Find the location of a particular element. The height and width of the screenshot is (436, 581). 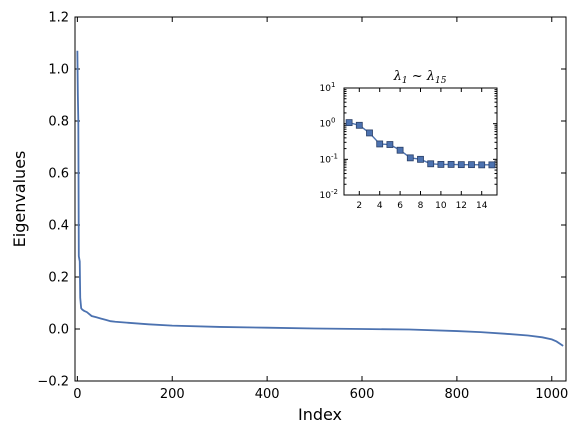

inset-plot-frame is located at coordinates (420, 141).